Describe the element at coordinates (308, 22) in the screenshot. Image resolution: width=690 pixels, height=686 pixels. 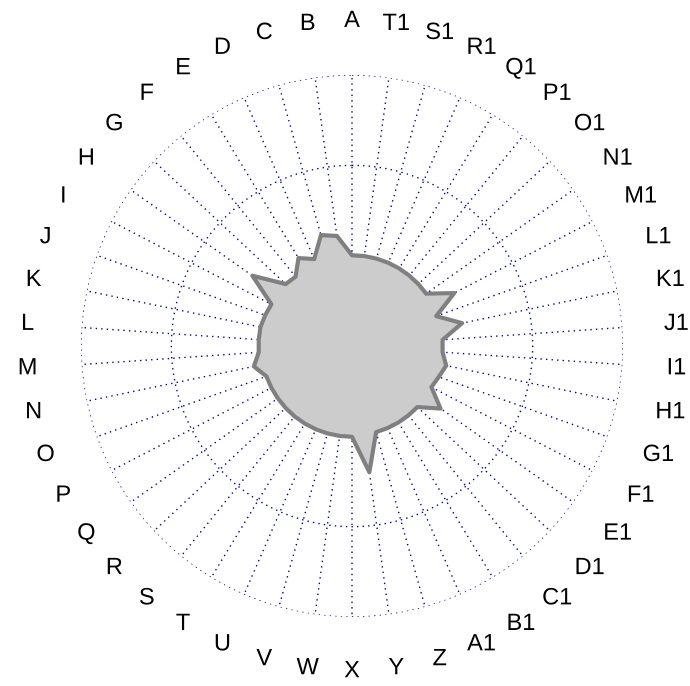
I see `spoke-label: B` at that location.